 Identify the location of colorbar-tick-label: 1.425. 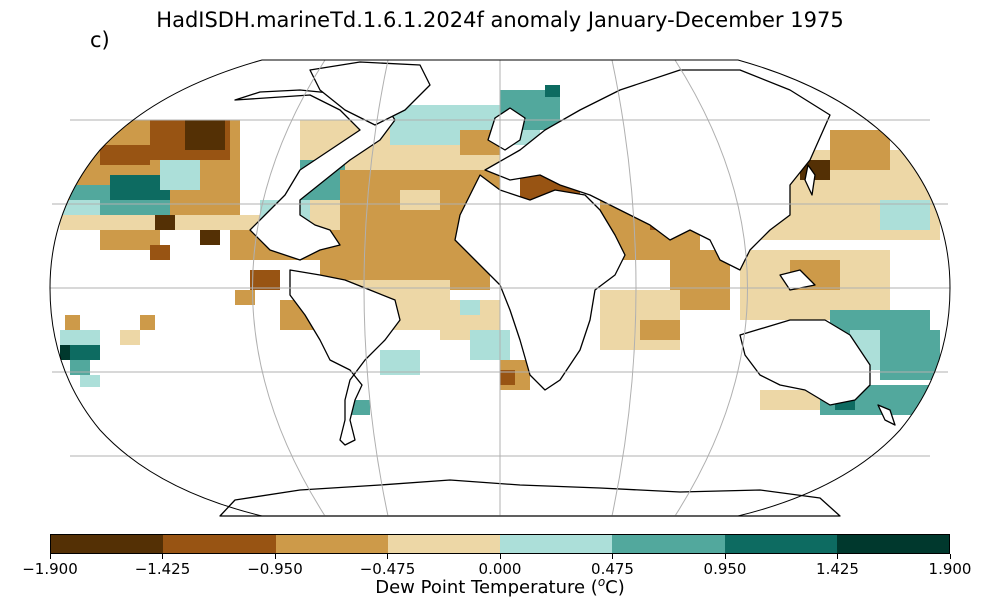
(837, 569).